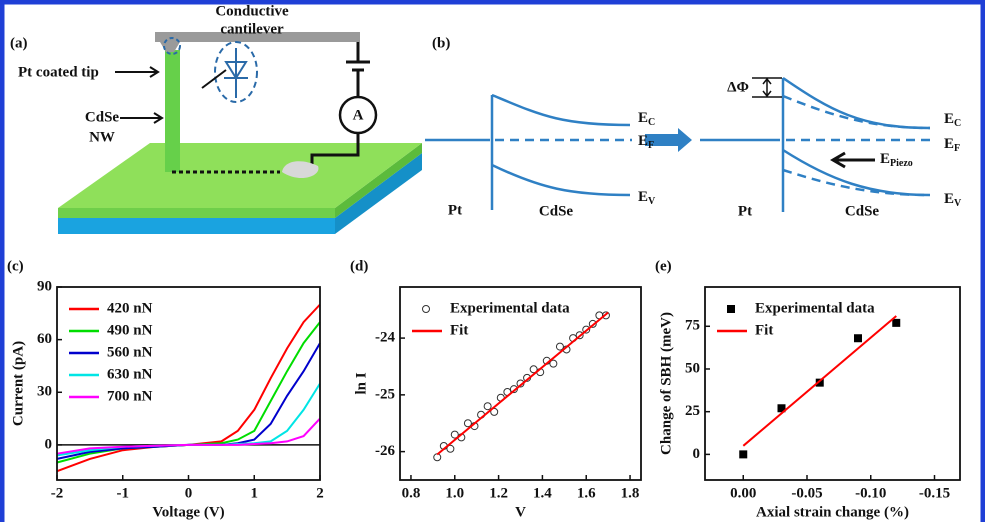 The width and height of the screenshot is (985, 522). What do you see at coordinates (15, 266) in the screenshot?
I see `chart-title: (c)` at bounding box center [15, 266].